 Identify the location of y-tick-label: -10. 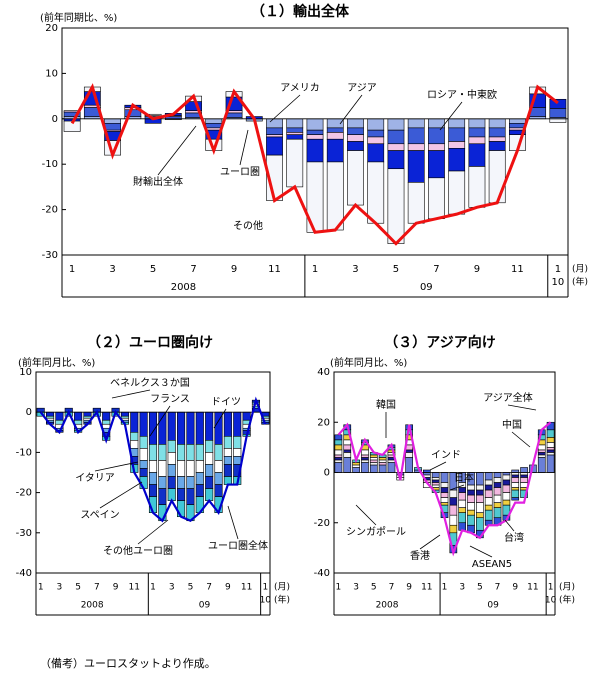
(24, 452).